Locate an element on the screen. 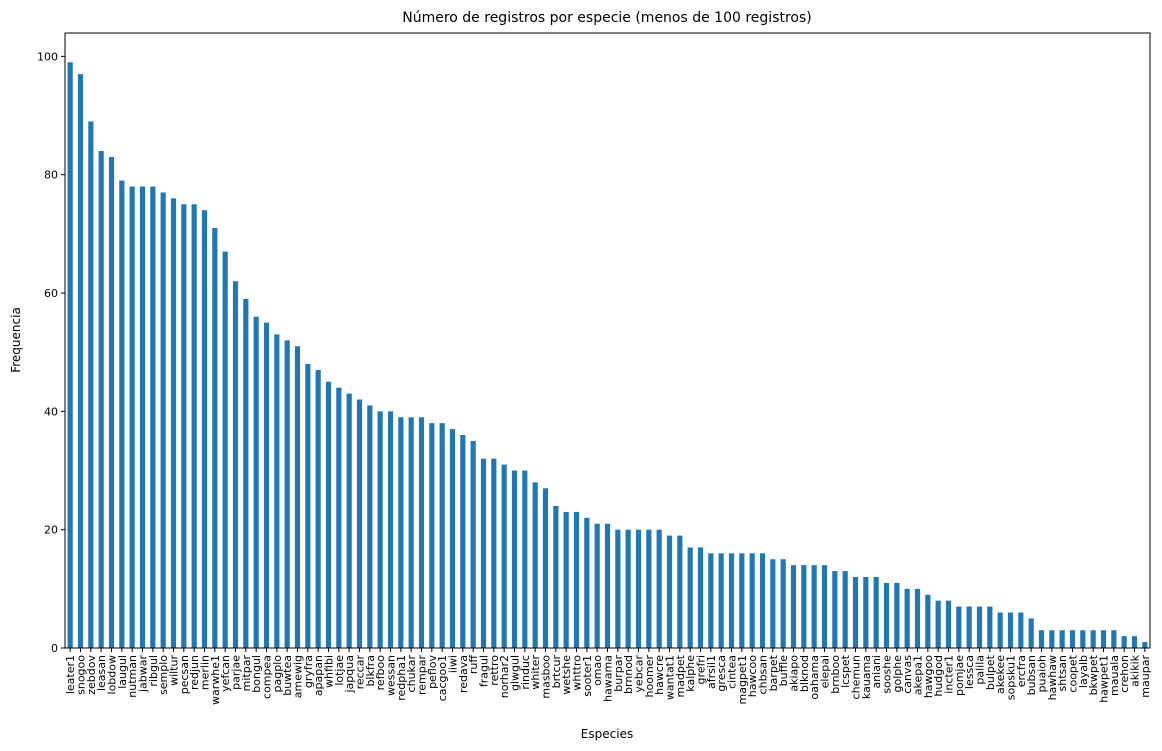 This screenshot has width=1162, height=751. x-tick-label: zebdov is located at coordinates (91, 675).